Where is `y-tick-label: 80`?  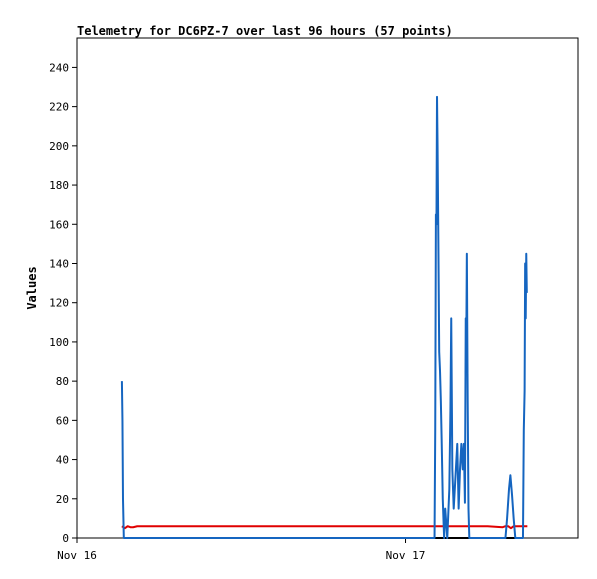
y-tick-label: 80 is located at coordinates (62, 381).